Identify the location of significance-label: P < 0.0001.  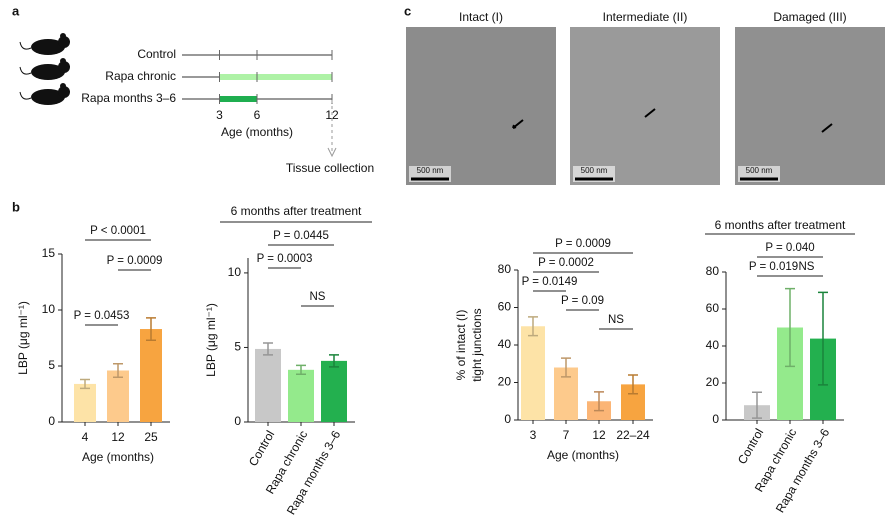
(118, 231).